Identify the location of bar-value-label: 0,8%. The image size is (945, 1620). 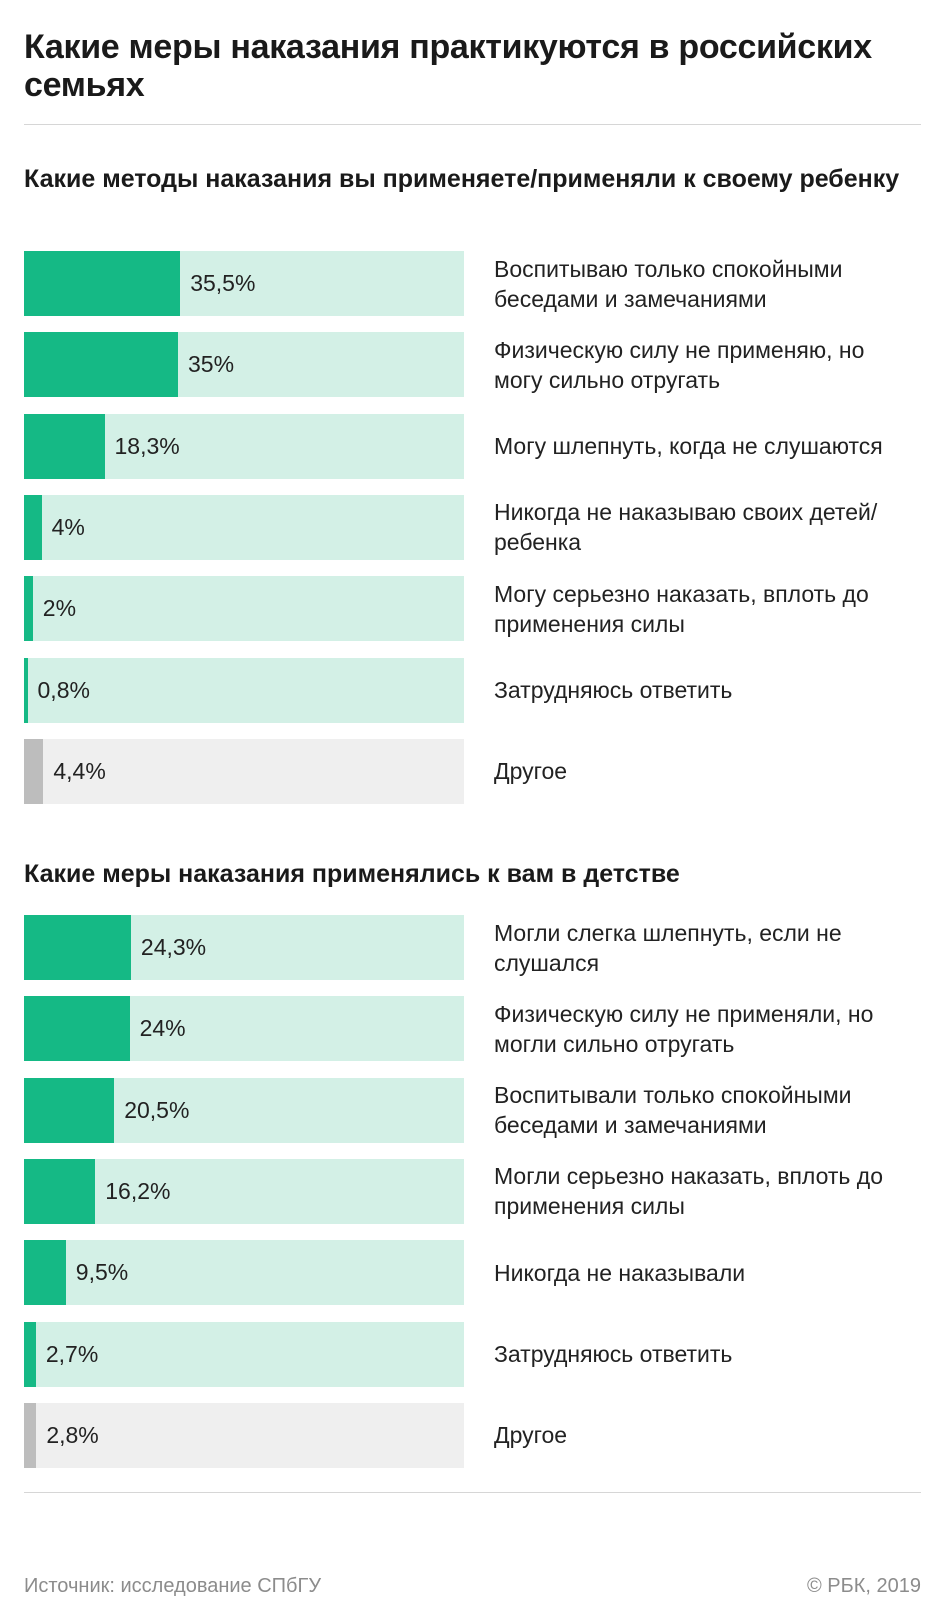
(63, 689).